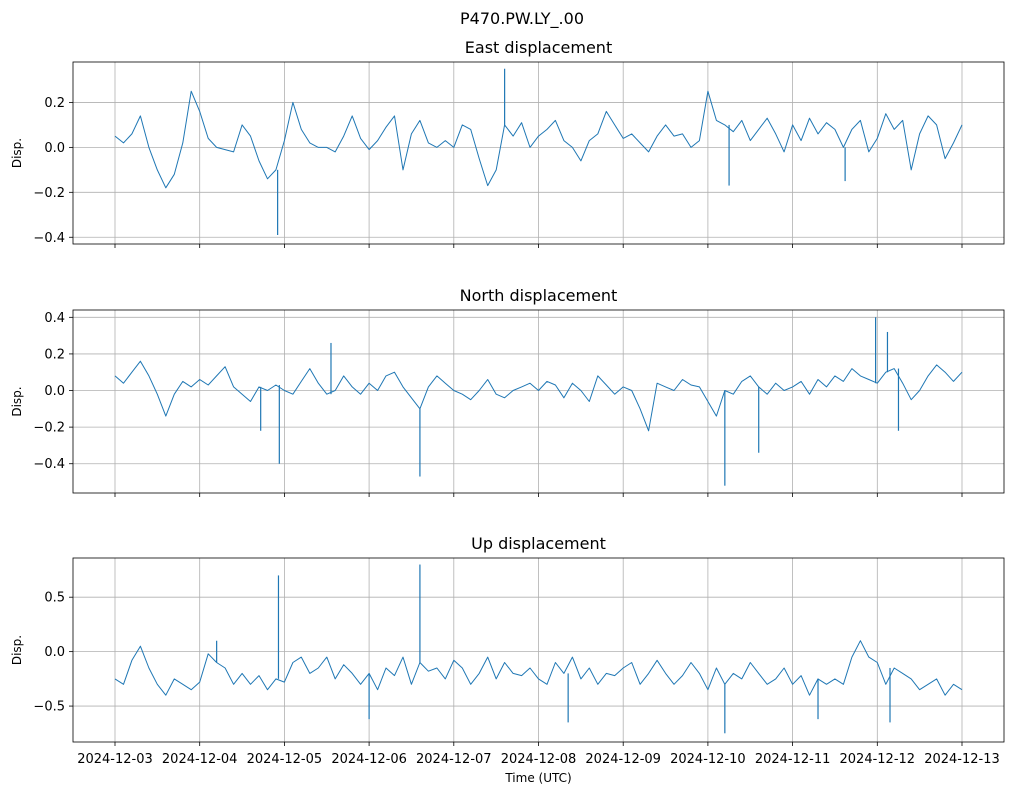 Image resolution: width=1012 pixels, height=795 pixels. What do you see at coordinates (623, 759) in the screenshot?
I see `x-tick-label: 2024-12-09` at bounding box center [623, 759].